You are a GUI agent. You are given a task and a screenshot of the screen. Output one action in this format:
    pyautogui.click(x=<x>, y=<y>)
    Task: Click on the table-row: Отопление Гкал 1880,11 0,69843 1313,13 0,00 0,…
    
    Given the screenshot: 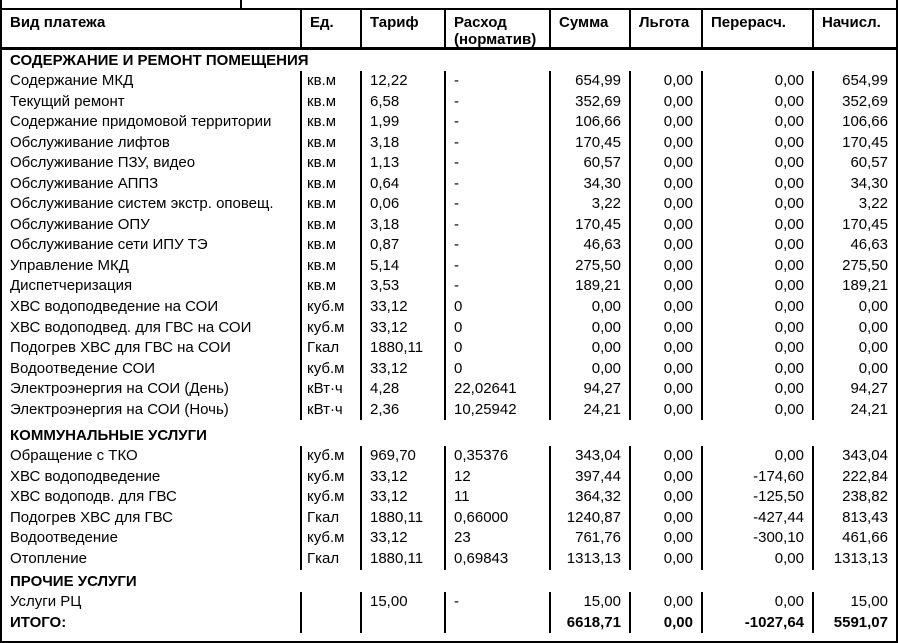 What is the action you would take?
    pyautogui.click(x=449, y=559)
    